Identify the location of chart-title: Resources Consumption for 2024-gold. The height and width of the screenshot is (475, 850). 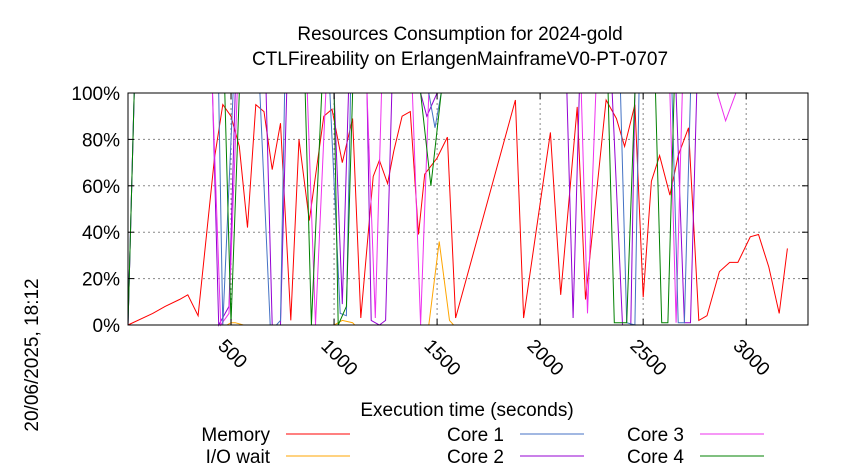
(459, 34).